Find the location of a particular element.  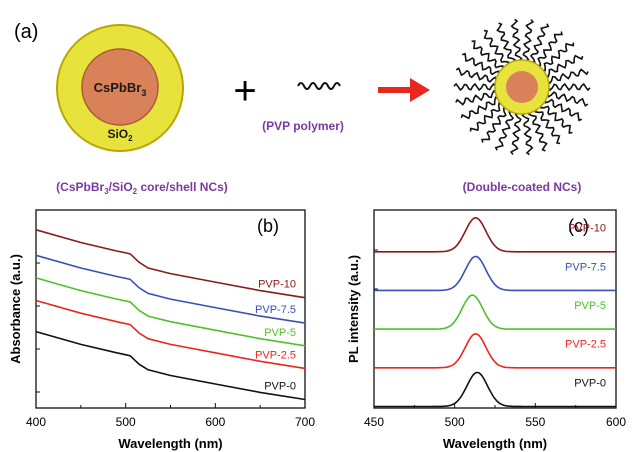

y-axis-label: PL intensity (a.u.) is located at coordinates (353, 309).